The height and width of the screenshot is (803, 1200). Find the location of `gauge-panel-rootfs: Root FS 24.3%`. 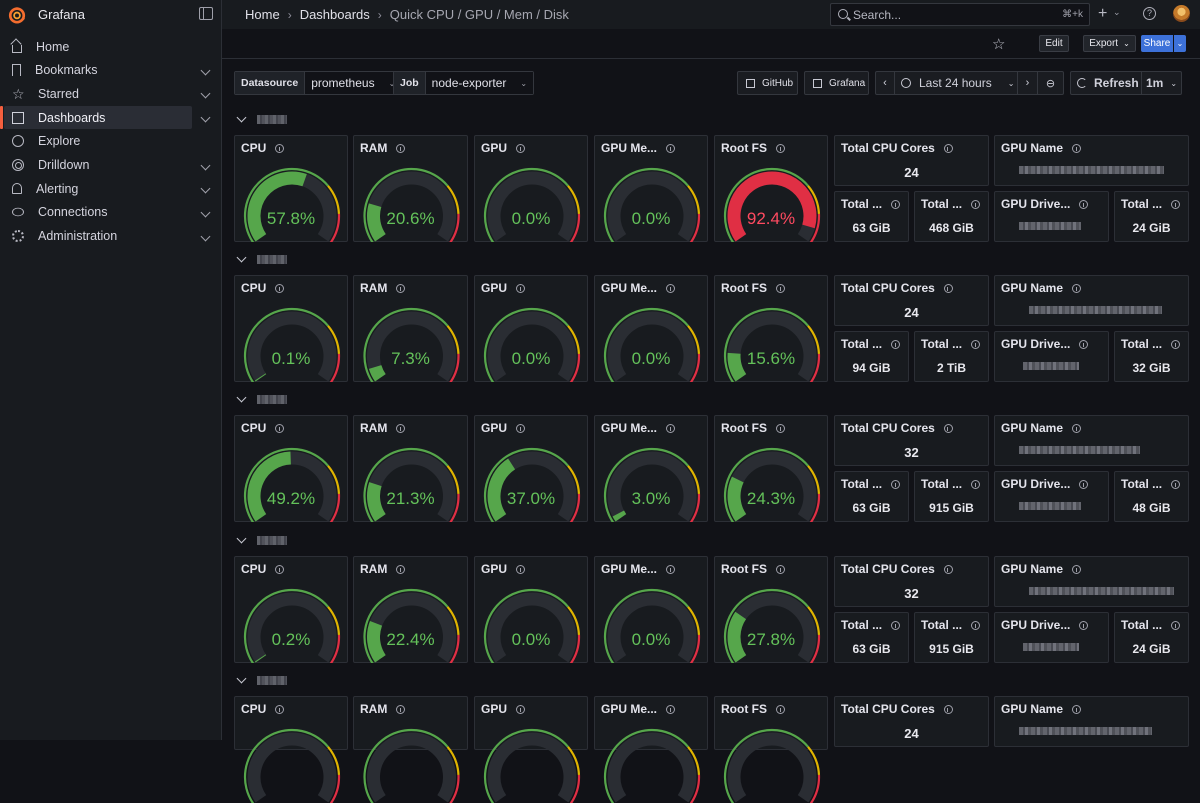

gauge-panel-rootfs: Root FS 24.3% is located at coordinates (771, 468).